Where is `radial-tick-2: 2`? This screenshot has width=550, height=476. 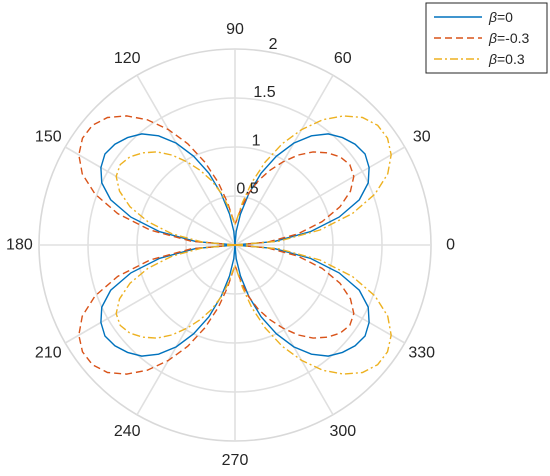
radial-tick-2: 2 is located at coordinates (273, 44).